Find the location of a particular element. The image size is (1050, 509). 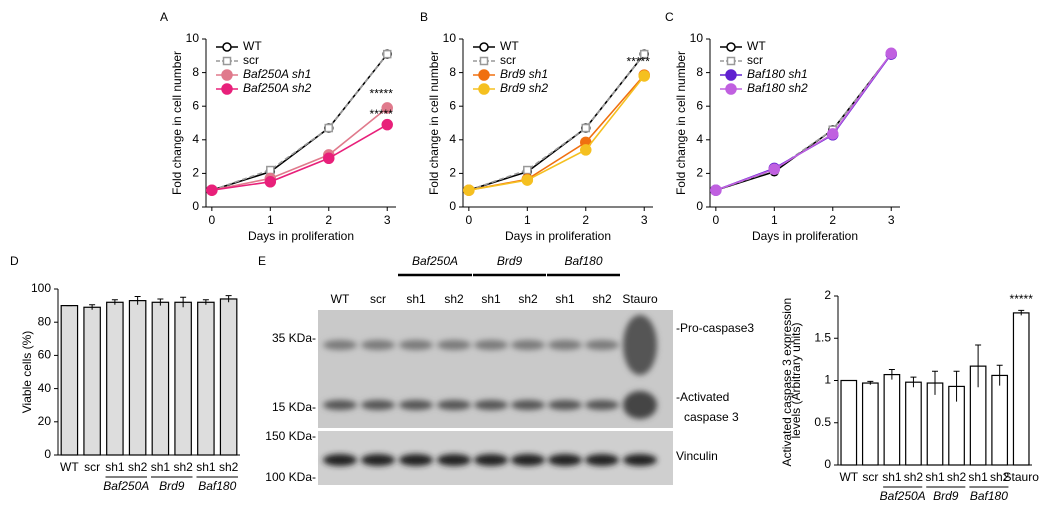

panel-label: A is located at coordinates (164, 17).